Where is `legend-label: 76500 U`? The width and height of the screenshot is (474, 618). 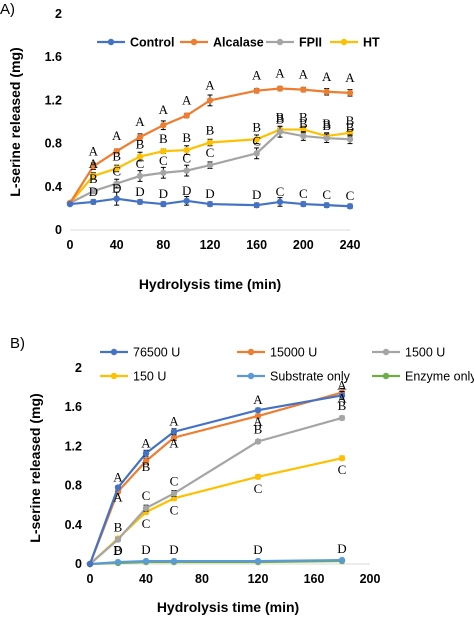
legend-label: 76500 U is located at coordinates (156, 353).